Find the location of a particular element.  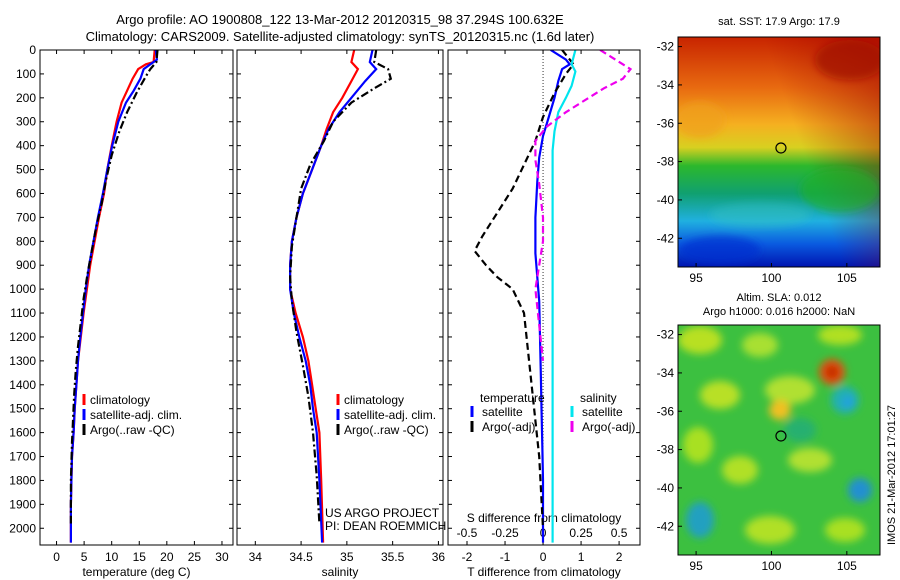

sst-map-frame is located at coordinates (779, 152).